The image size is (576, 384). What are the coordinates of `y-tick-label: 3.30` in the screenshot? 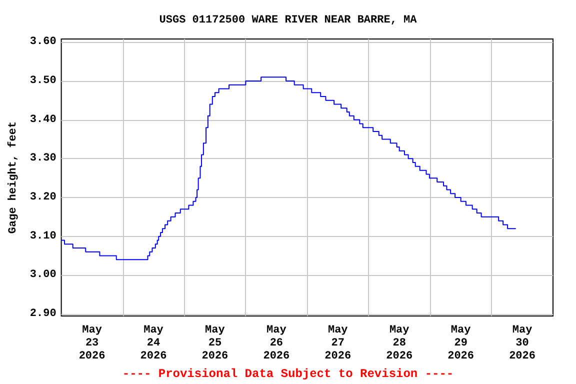 It's located at (43, 158).